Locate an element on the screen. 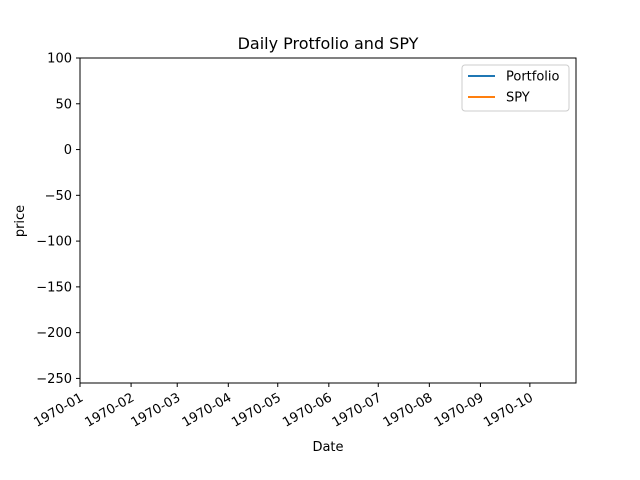 The width and height of the screenshot is (640, 480). legend-label-0: Portfolio is located at coordinates (533, 77).